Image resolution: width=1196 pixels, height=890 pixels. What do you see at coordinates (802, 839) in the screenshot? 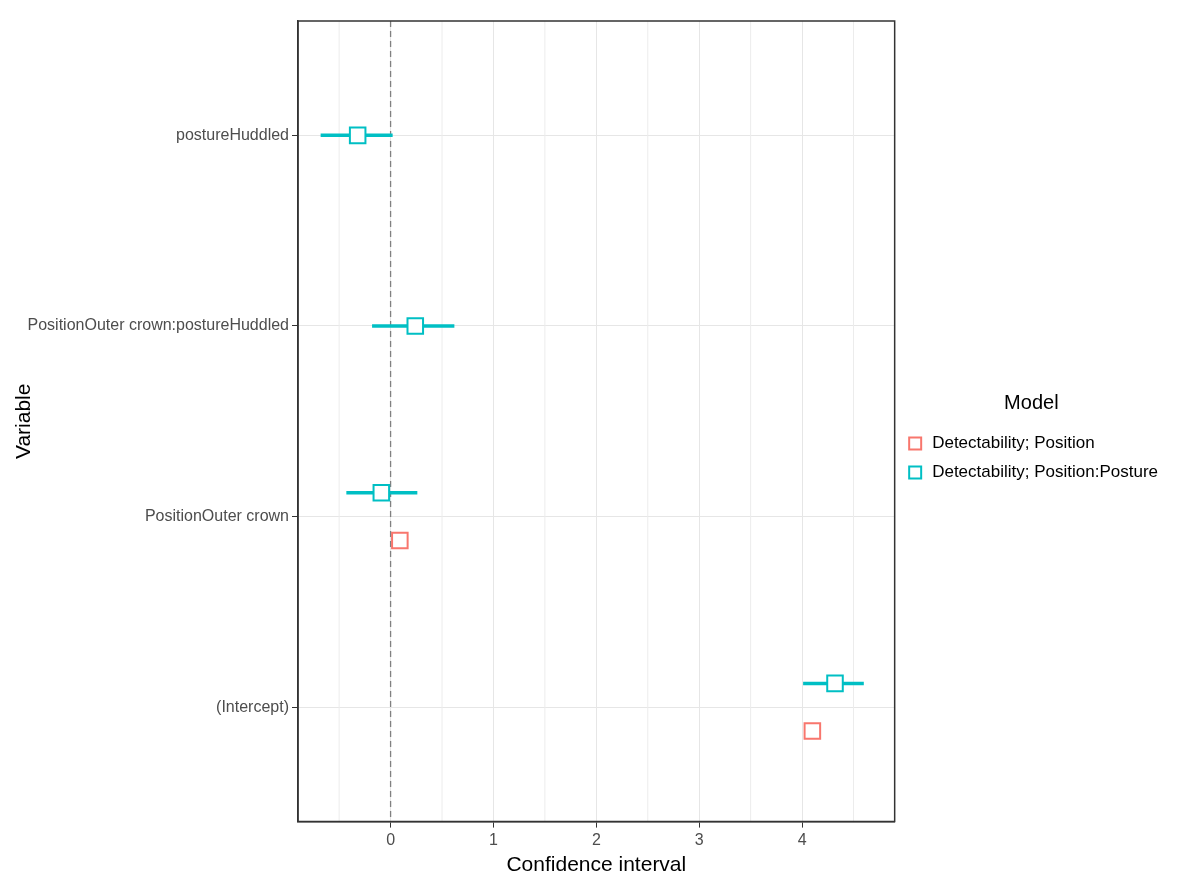
I see `x-tick-label: 4` at bounding box center [802, 839].